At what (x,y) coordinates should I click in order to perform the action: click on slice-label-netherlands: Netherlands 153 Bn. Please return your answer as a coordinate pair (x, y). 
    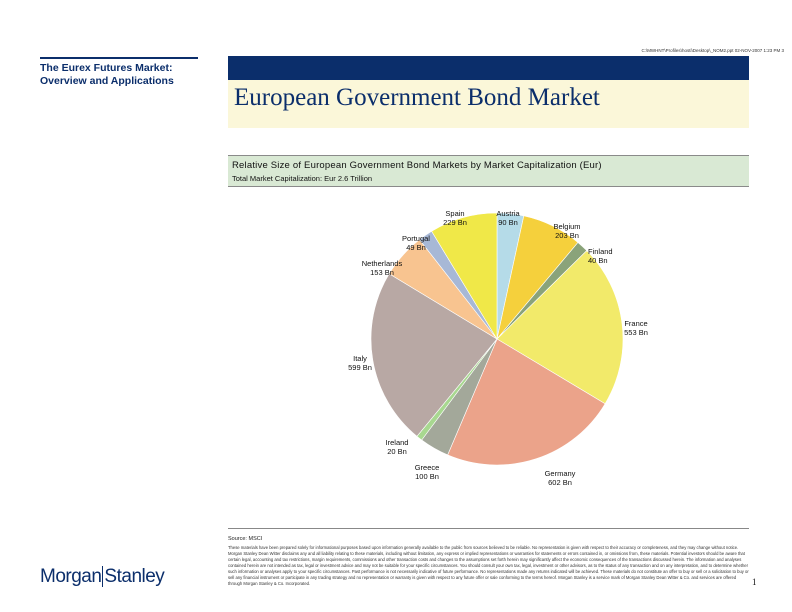
    Looking at the image, I should click on (382, 268).